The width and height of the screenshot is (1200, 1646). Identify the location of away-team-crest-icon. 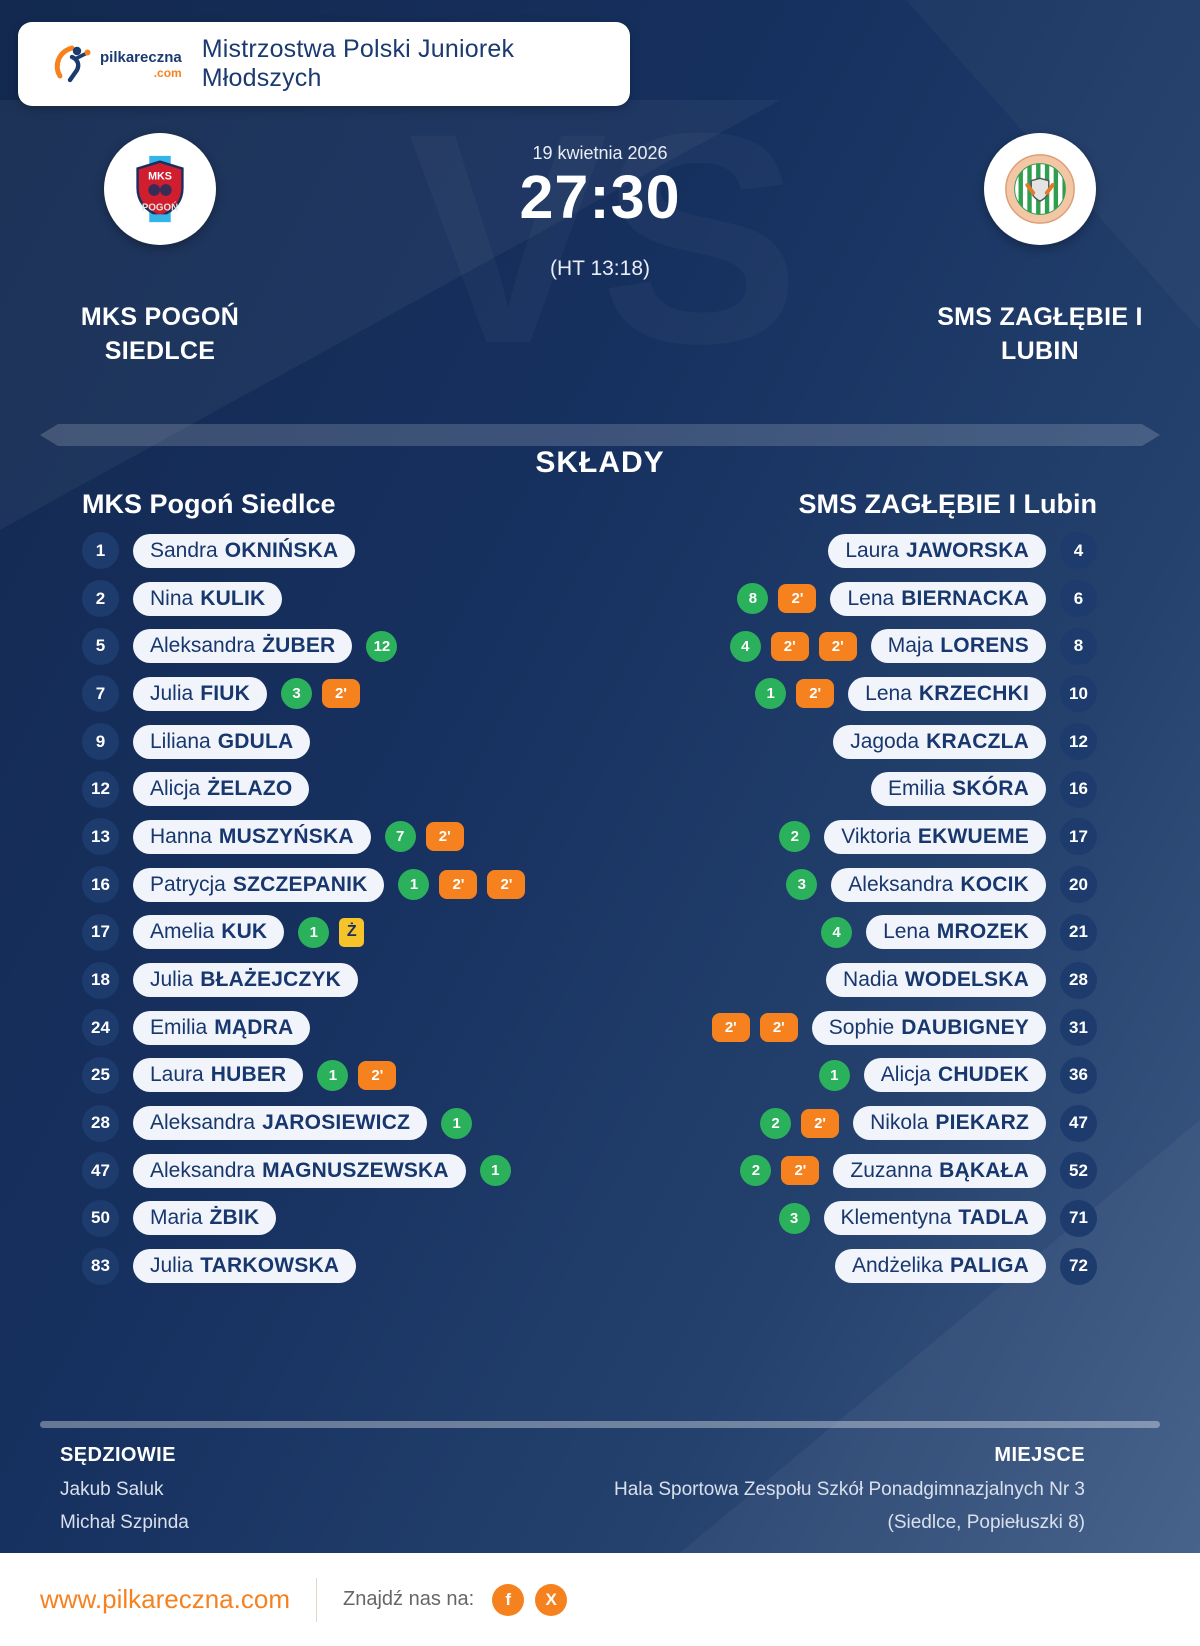
(1040, 189).